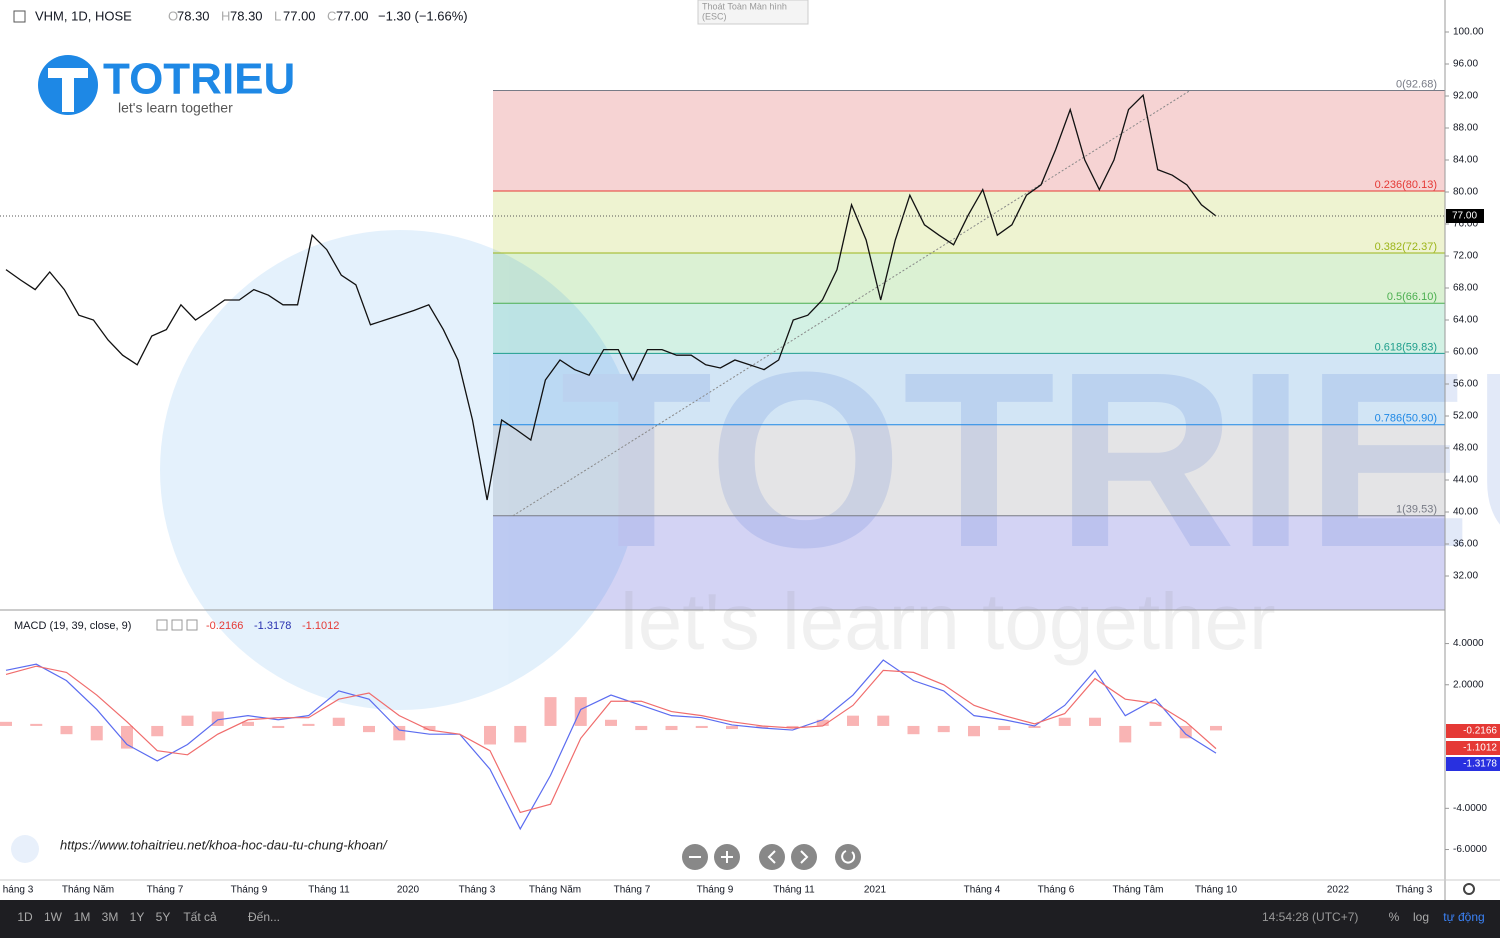  What do you see at coordinates (753, 12) in the screenshot?
I see `exit-fullscreen-button` at bounding box center [753, 12].